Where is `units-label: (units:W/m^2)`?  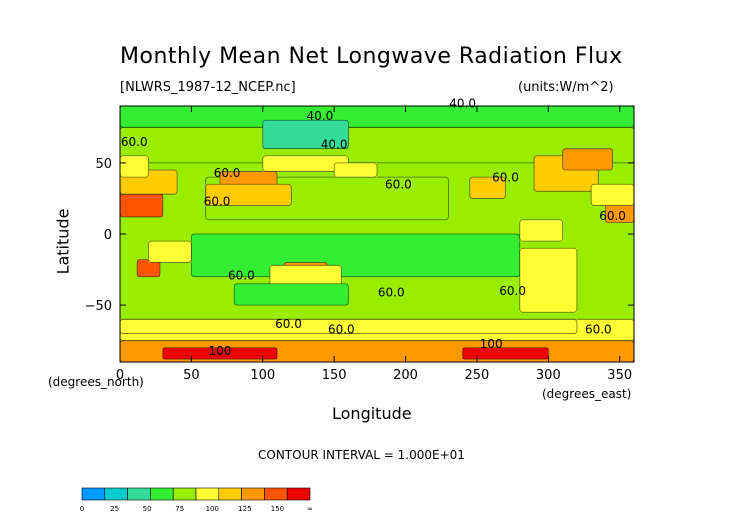
units-label: (units:W/m^2) is located at coordinates (566, 87).